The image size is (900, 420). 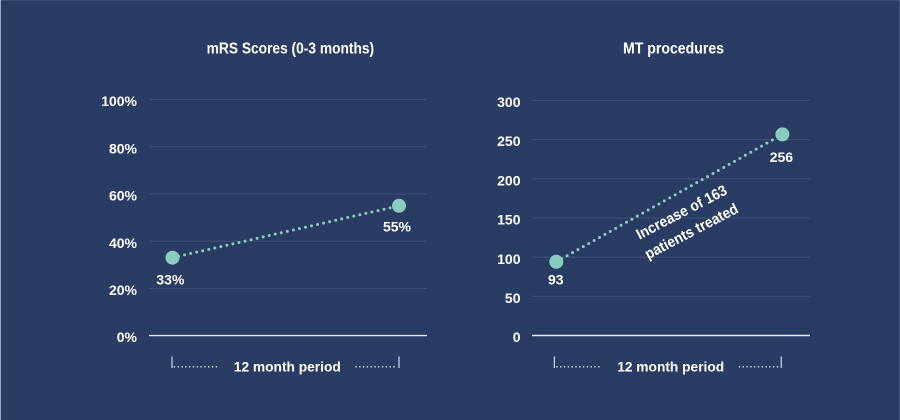 What do you see at coordinates (517, 337) in the screenshot?
I see `svg-text: 0` at bounding box center [517, 337].